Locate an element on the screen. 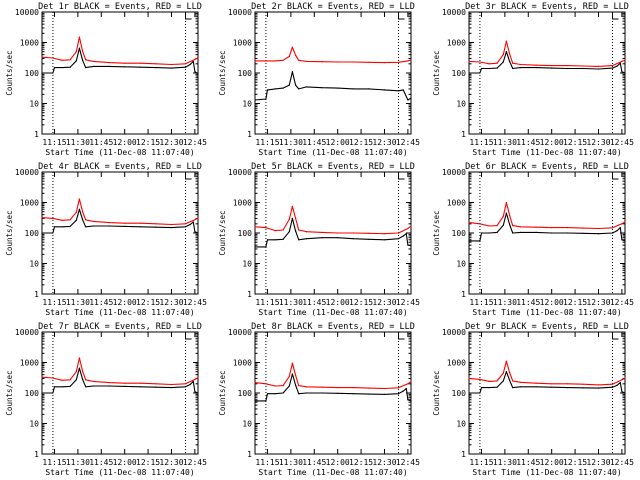 This screenshot has height=480, width=640. y-tick-label: 10000 is located at coordinates (240, 332).